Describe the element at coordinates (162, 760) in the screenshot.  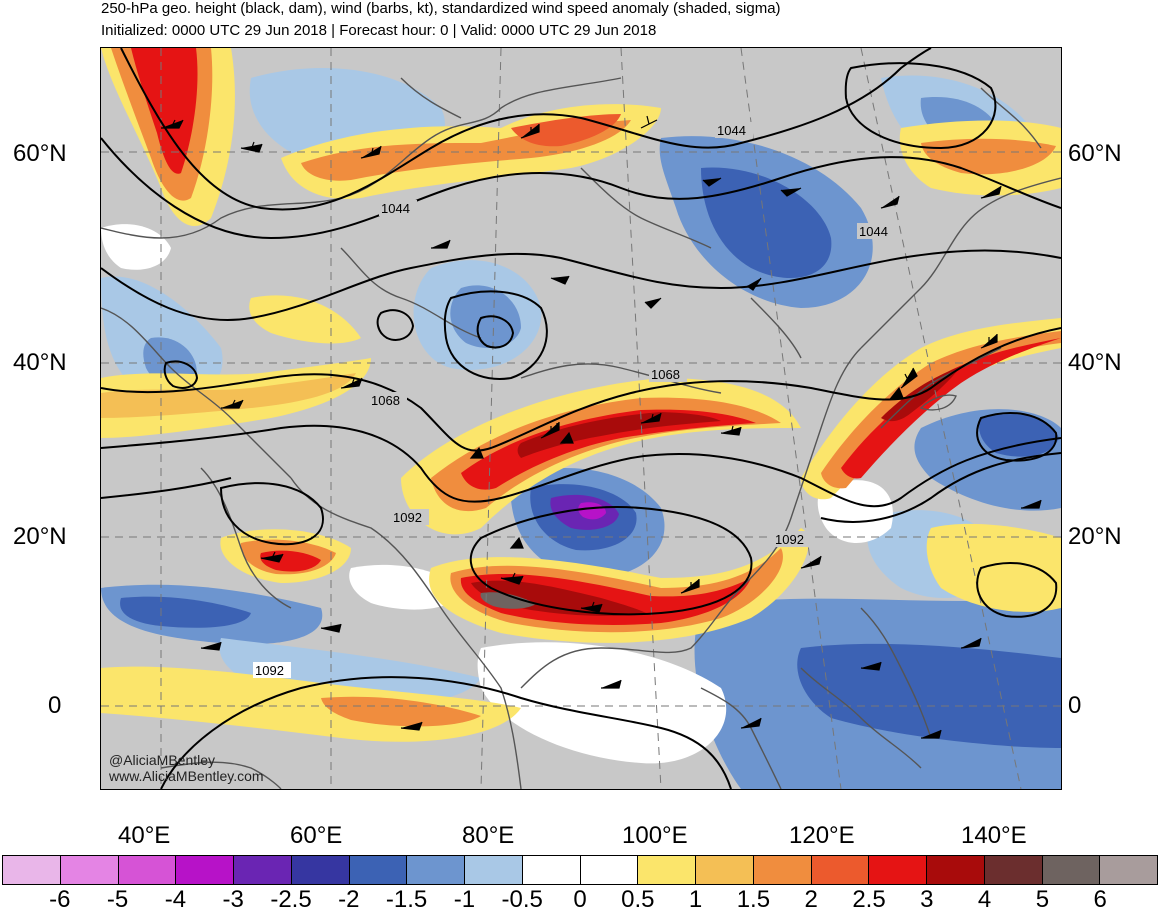
I see `credit-handle: @AliciaMBentley` at that location.